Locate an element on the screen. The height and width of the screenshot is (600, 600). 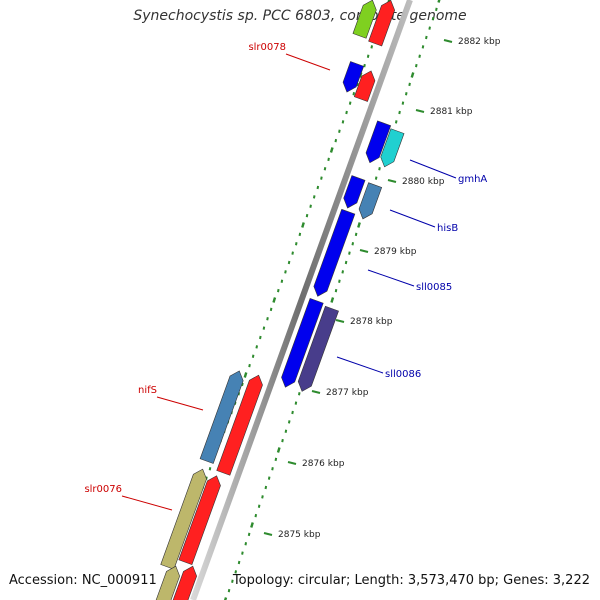
scale-label: 2881 kbp is located at coordinates (451, 112).